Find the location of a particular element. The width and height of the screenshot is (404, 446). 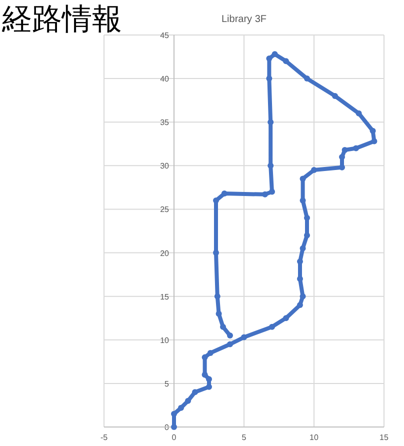

y-tick-label: 35 is located at coordinates (165, 123).